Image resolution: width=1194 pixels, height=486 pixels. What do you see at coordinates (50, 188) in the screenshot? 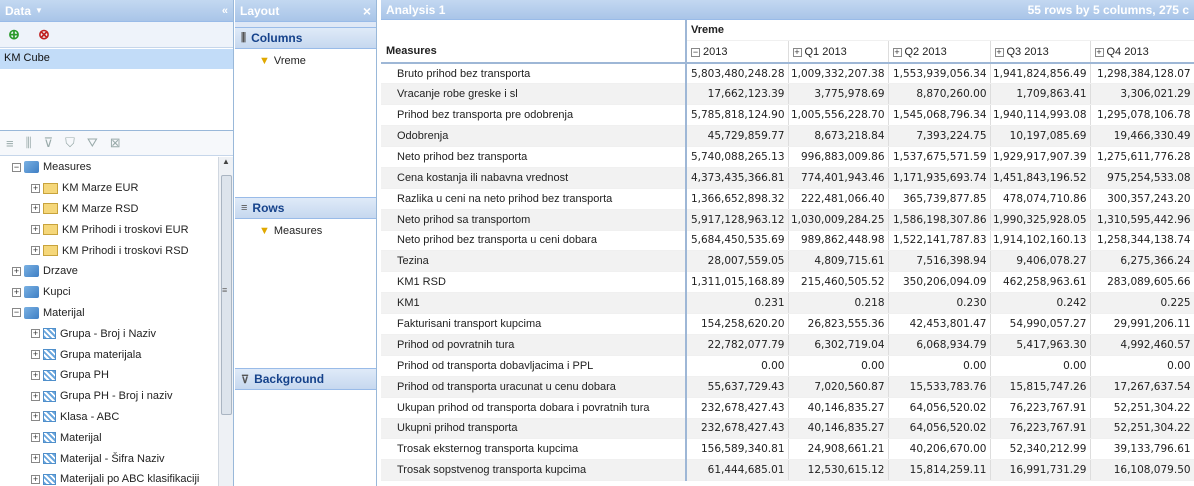
I see `folder-icon` at bounding box center [50, 188].